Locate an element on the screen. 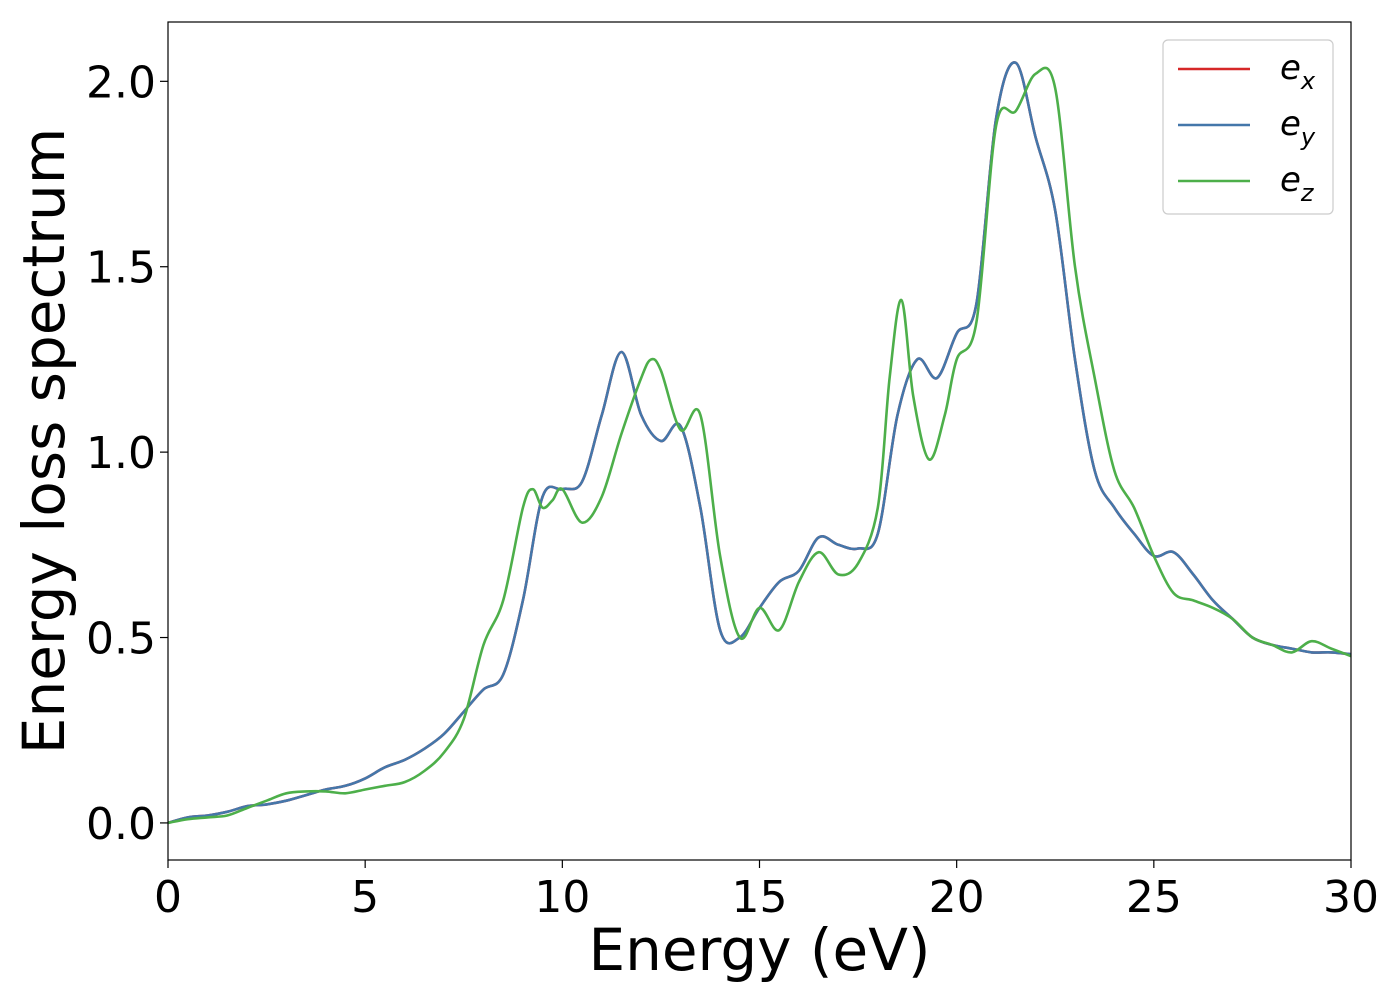 The image size is (1400, 1000). y-axis: 0.0 0.5 1.0 1.5 2.0 is located at coordinates (127, 453).